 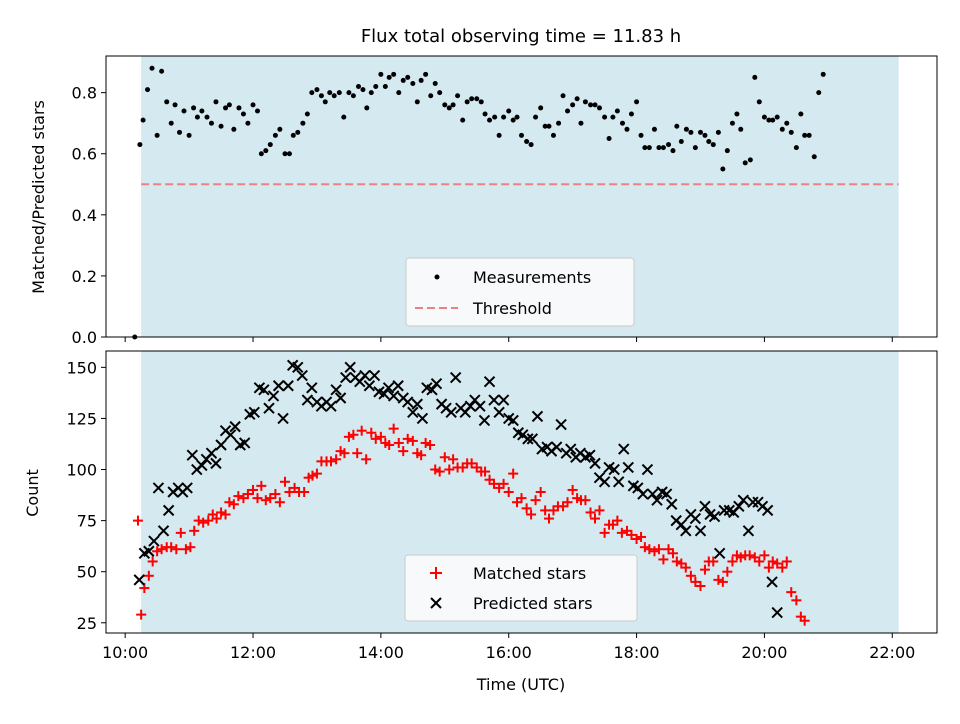 I want to click on legend-threshold-label: Threshold, so click(x=512, y=308).